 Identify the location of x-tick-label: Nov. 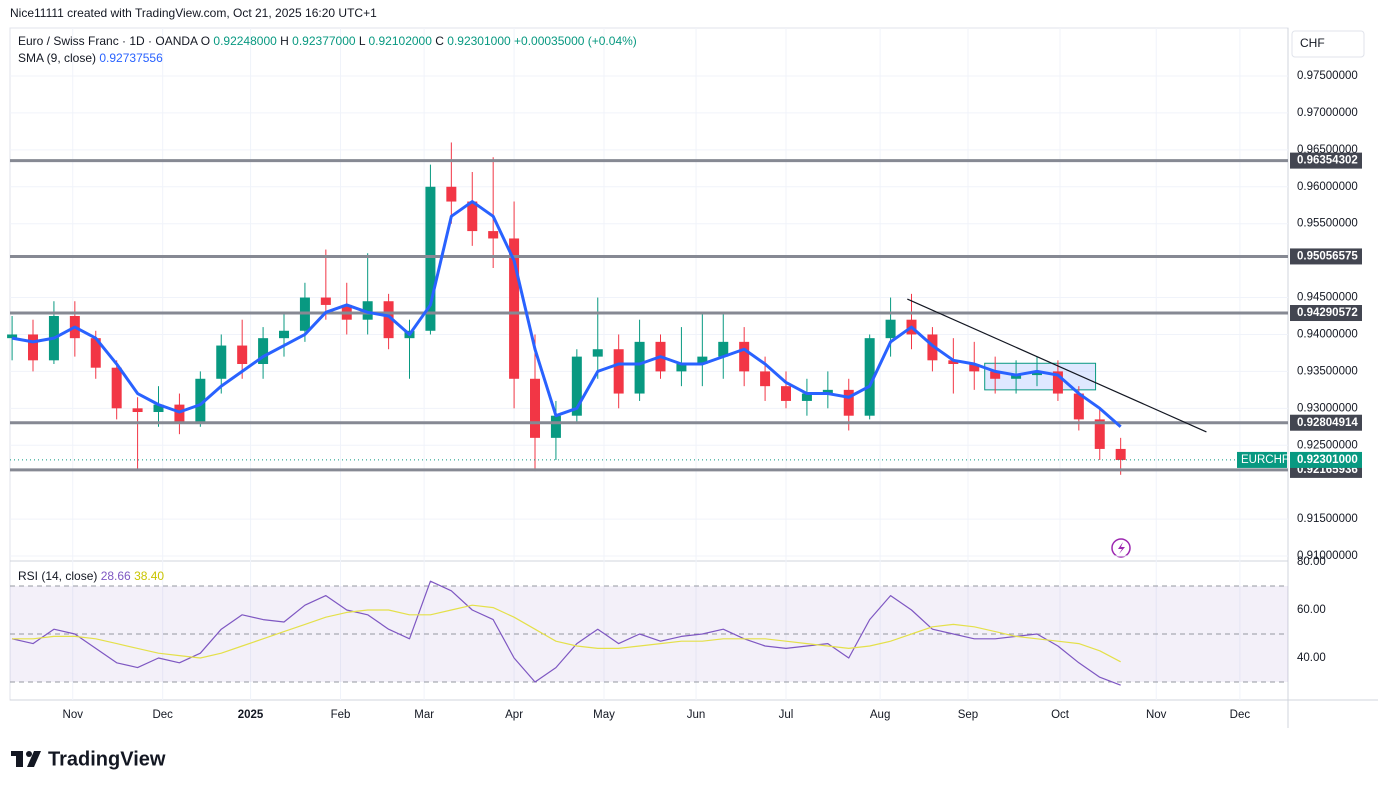
(73, 715).